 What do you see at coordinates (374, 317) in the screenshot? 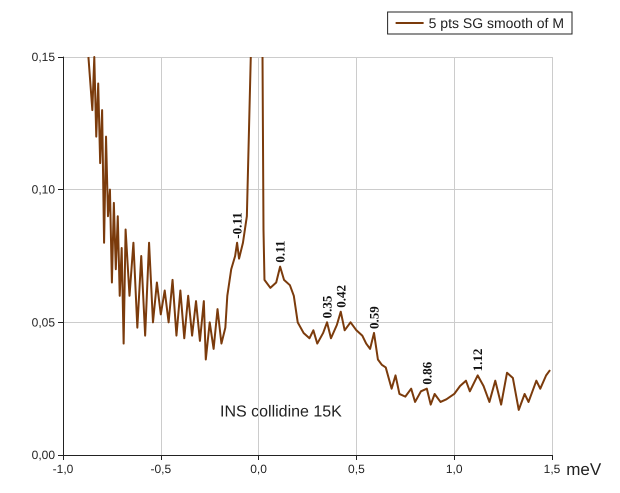
I see `annotation: 0.59` at bounding box center [374, 317].